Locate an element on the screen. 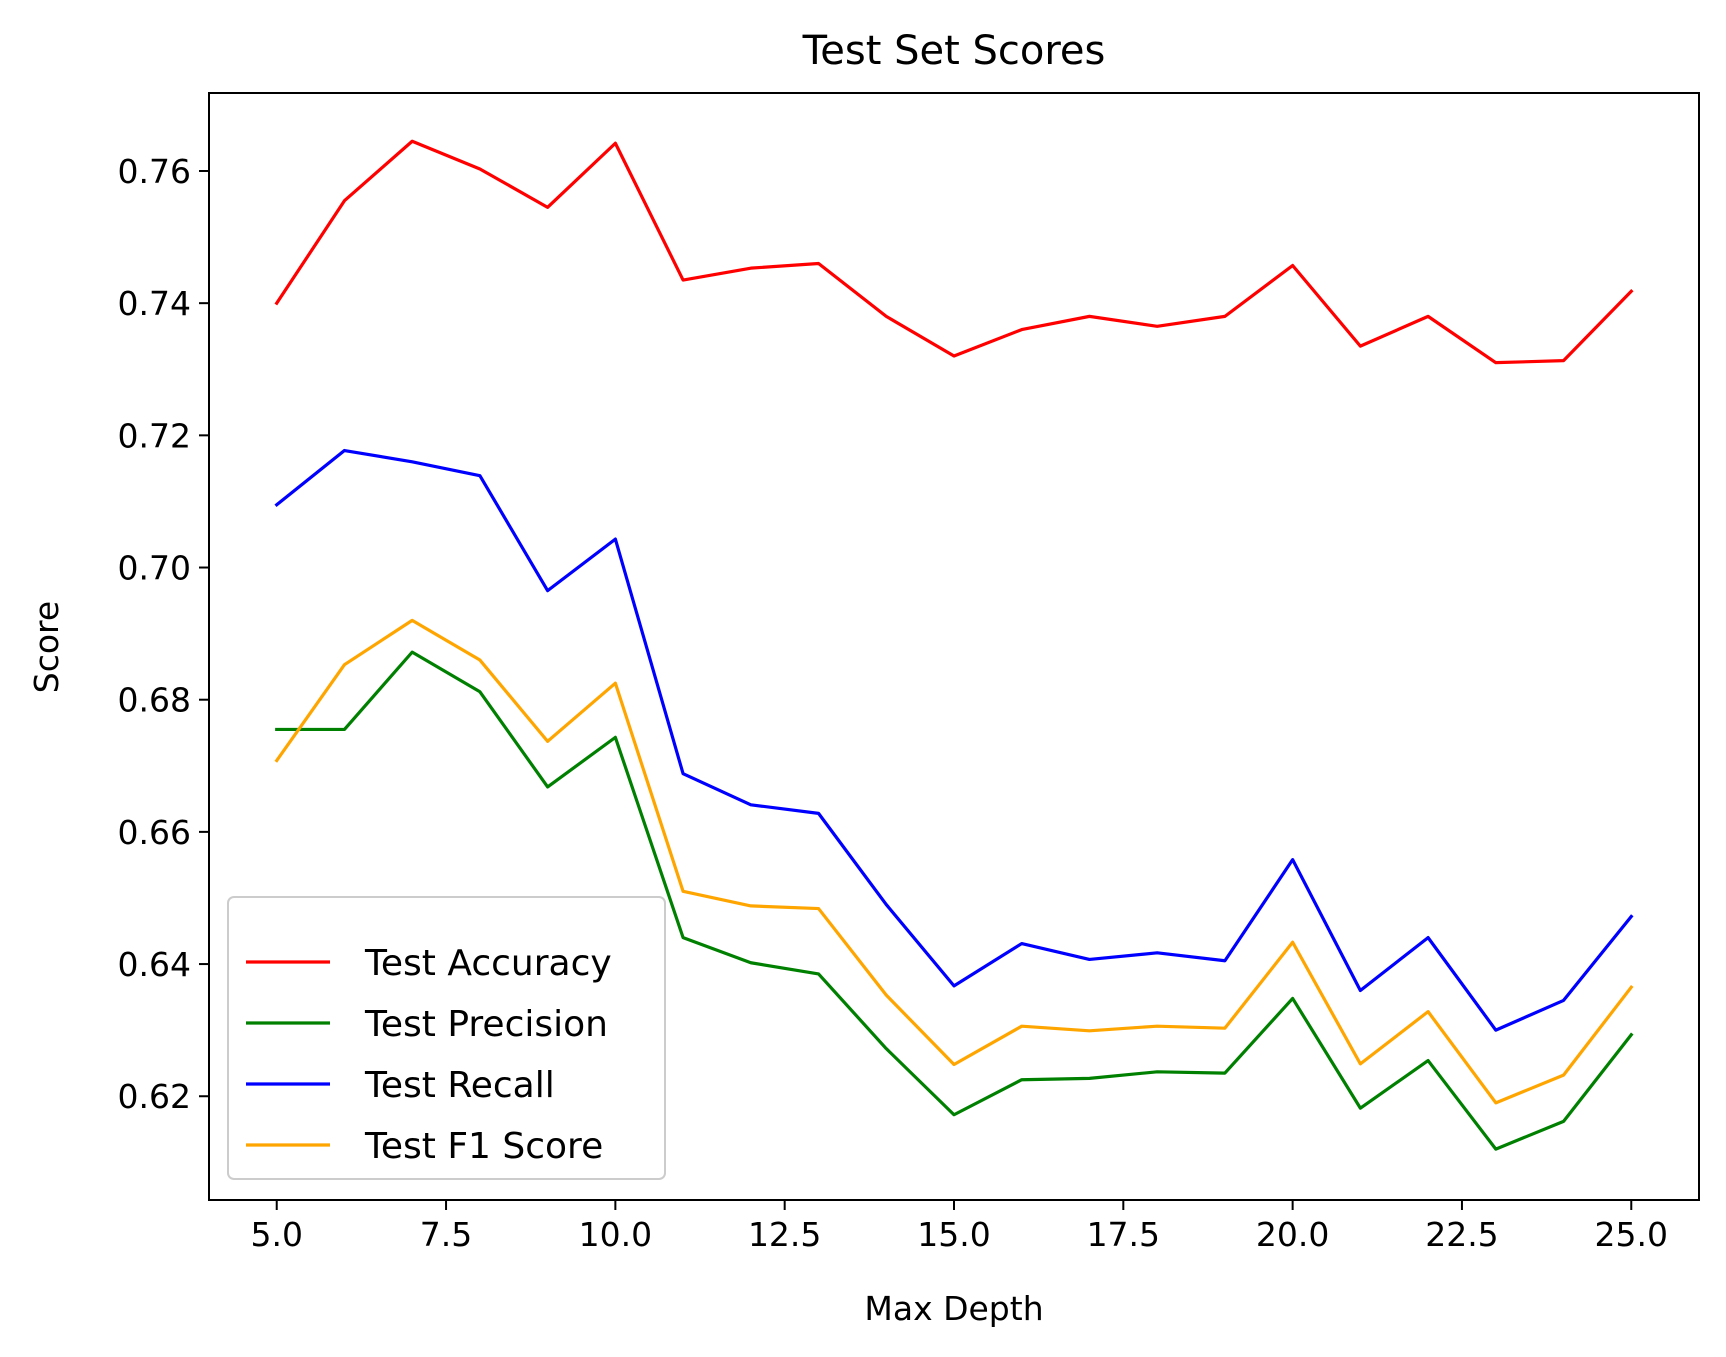 This screenshot has height=1357, width=1726. x-axis-label: Max Depth is located at coordinates (953, 1308).